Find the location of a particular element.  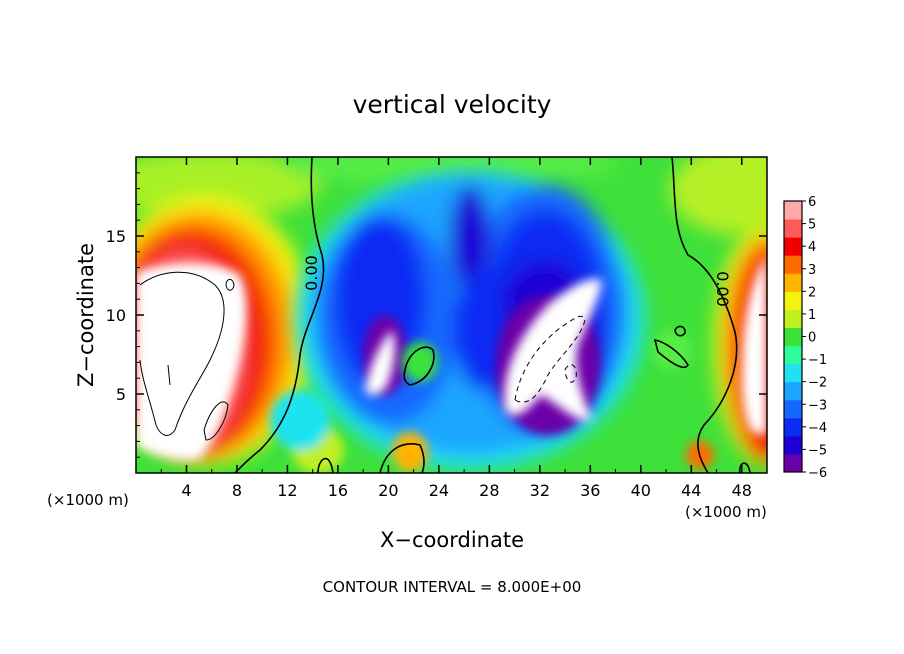

colorbar-tick-label: 1 is located at coordinates (812, 315).